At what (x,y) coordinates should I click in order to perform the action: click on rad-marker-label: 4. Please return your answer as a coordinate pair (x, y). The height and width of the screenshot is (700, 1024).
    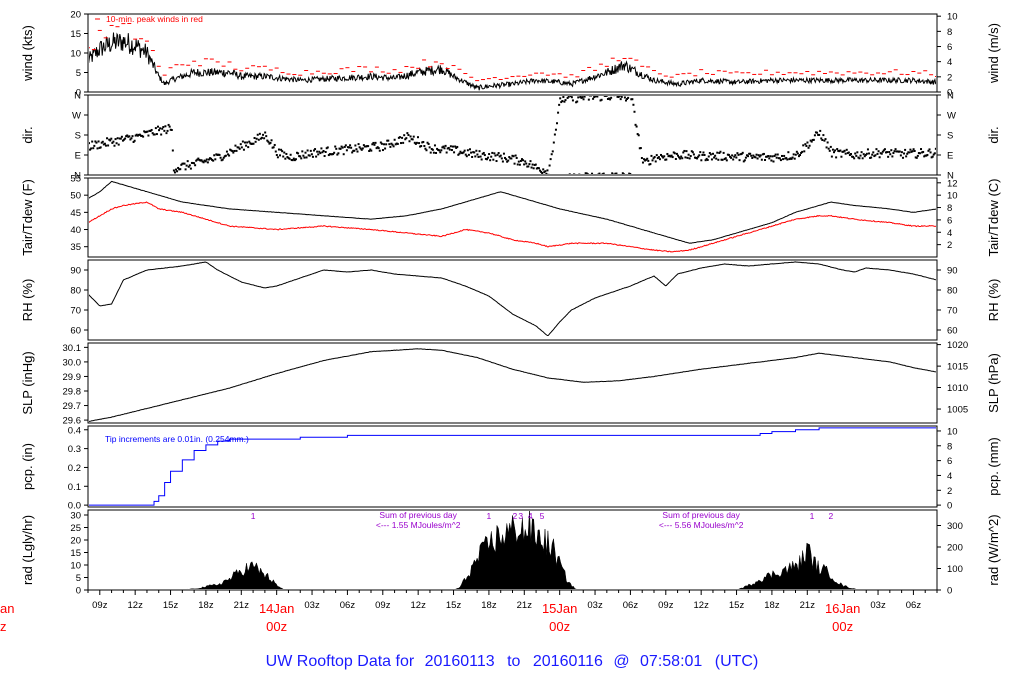
    Looking at the image, I should click on (530, 516).